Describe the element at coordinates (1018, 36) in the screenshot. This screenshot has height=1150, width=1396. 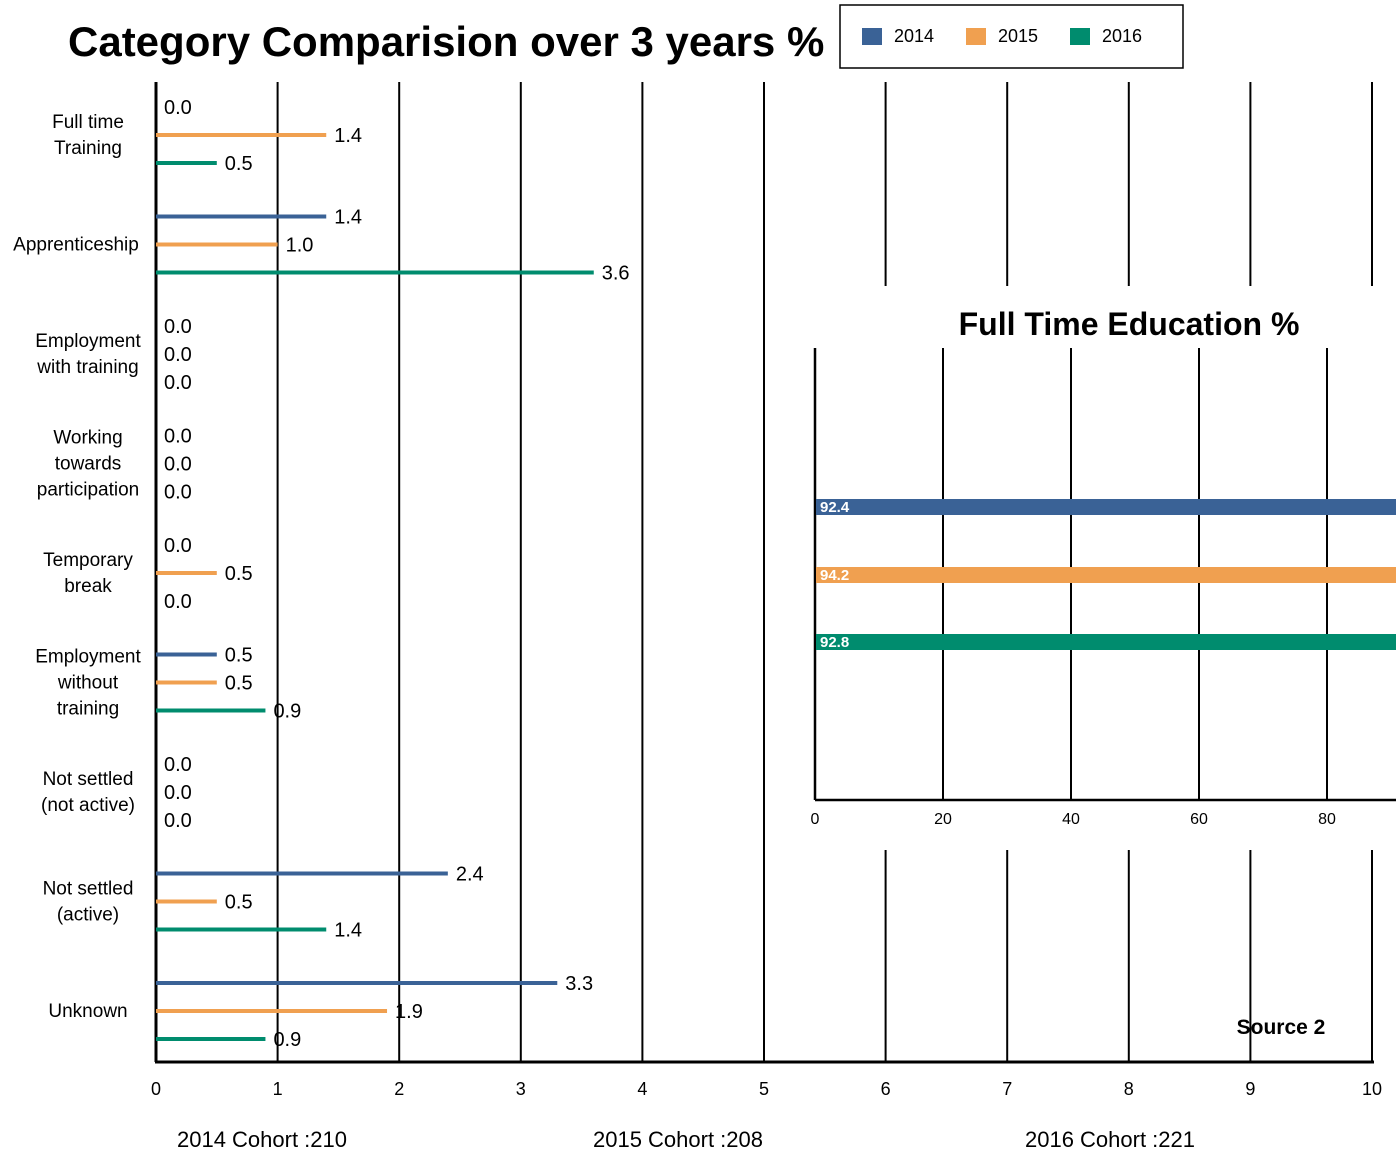
I see `legend-label: 2015` at that location.